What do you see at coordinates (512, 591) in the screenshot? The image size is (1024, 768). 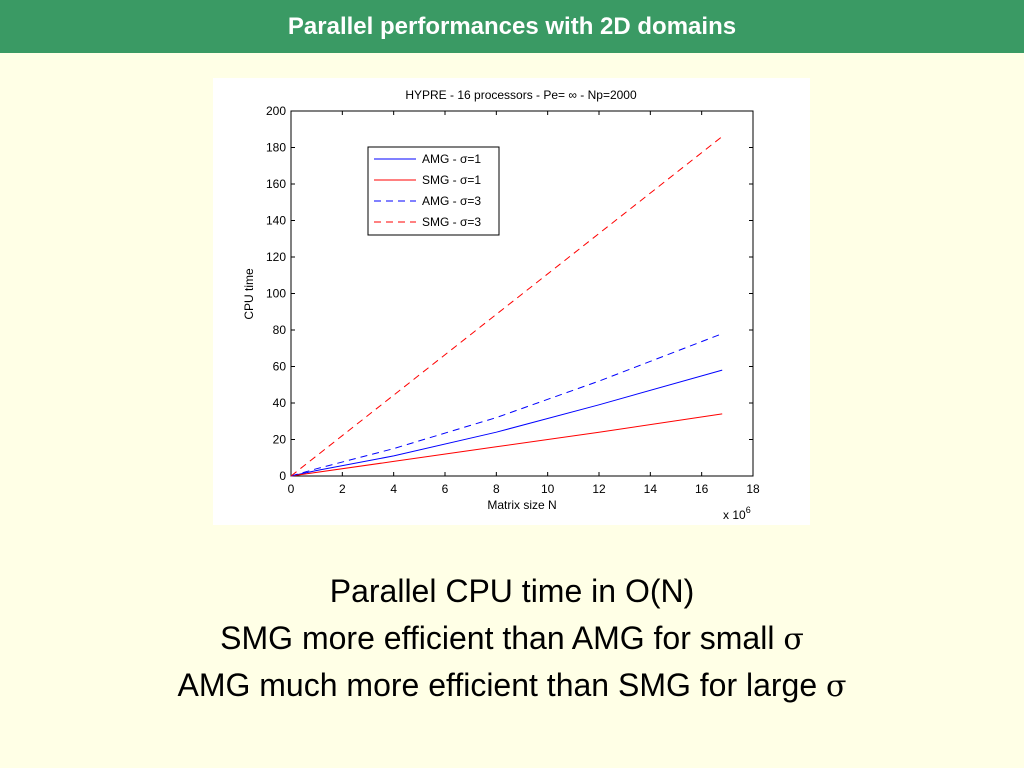 I see `caption-line-1: Parallel CPU time in O(N)` at bounding box center [512, 591].